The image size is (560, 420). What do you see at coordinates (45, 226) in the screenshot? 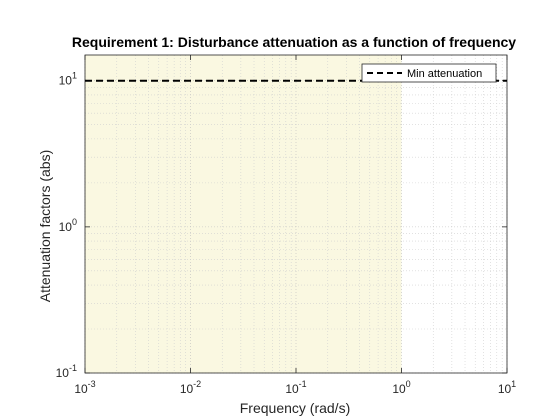
I see `y-axis-label: Attenuation factors (abs)` at bounding box center [45, 226].